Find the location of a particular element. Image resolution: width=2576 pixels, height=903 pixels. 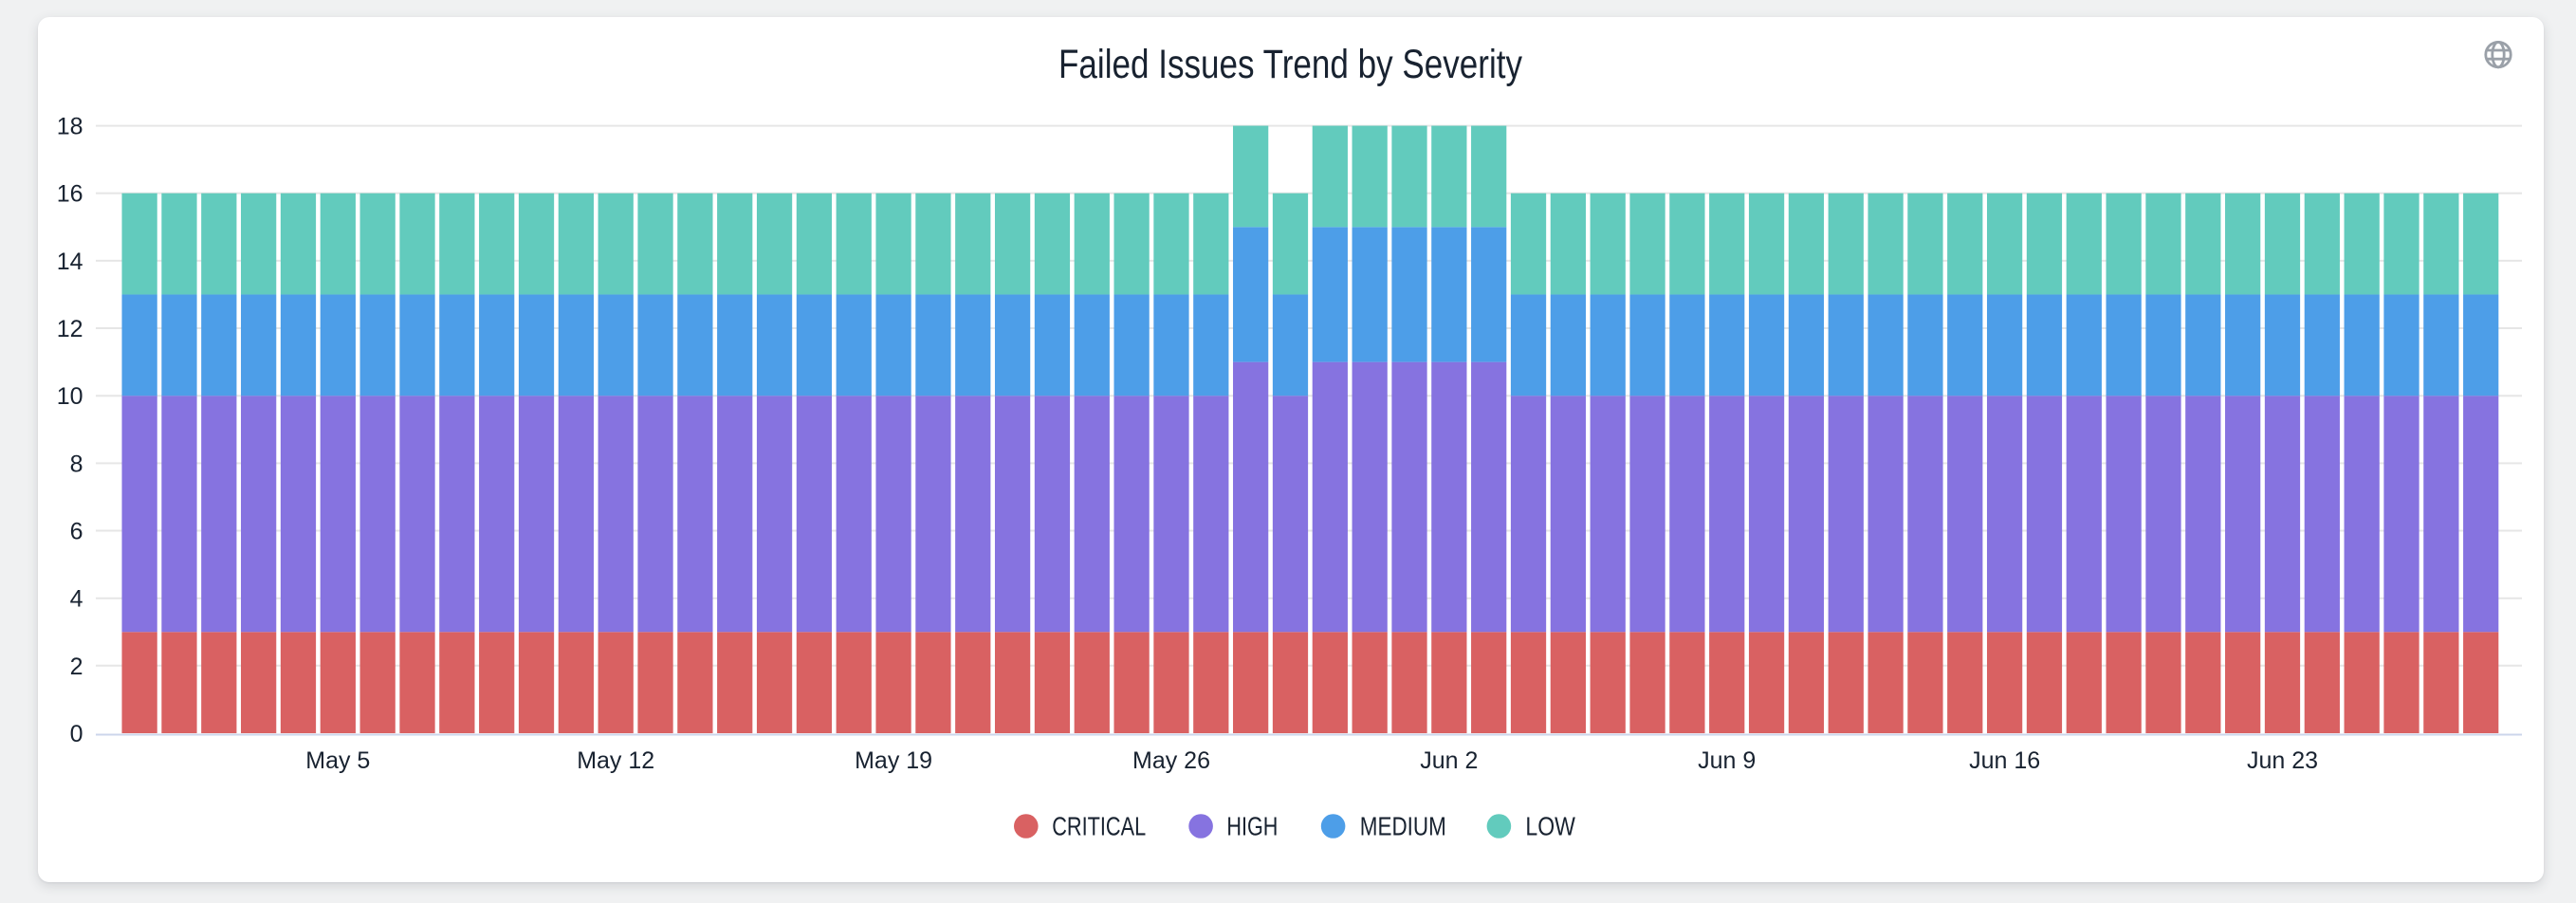

svg-text: May 26 is located at coordinates (1171, 760).